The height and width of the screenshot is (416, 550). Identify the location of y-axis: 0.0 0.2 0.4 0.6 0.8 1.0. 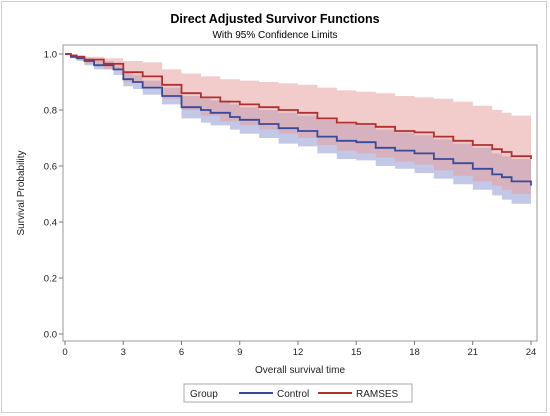
(53, 195).